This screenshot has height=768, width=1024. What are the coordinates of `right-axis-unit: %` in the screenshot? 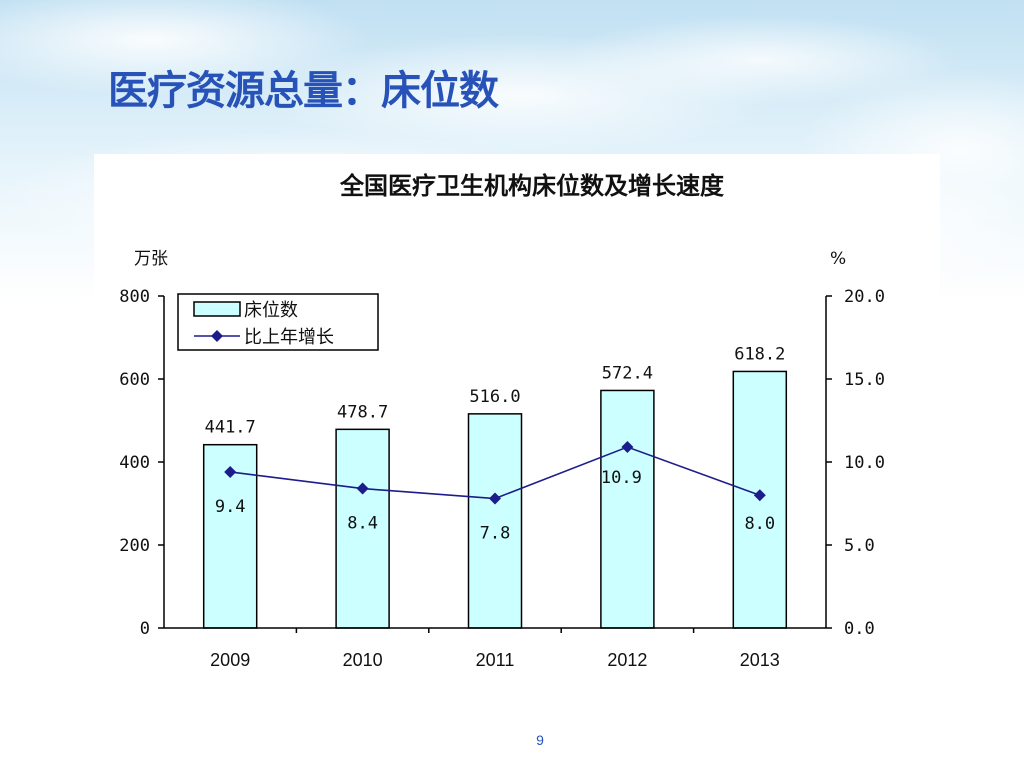 It's located at (838, 259).